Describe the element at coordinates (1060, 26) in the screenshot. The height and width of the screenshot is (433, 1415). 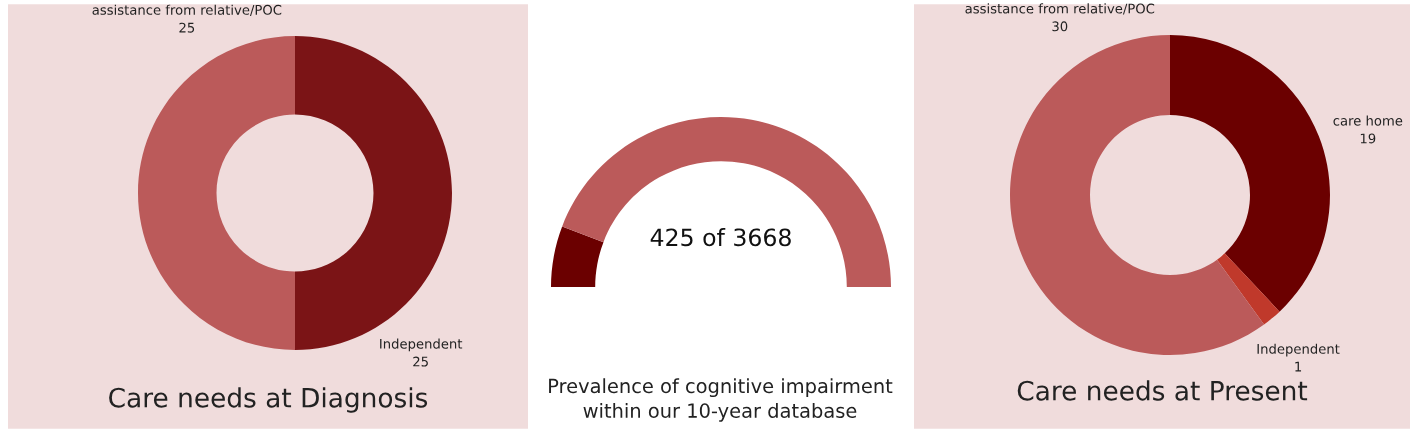
I see `data-label: 30` at that location.